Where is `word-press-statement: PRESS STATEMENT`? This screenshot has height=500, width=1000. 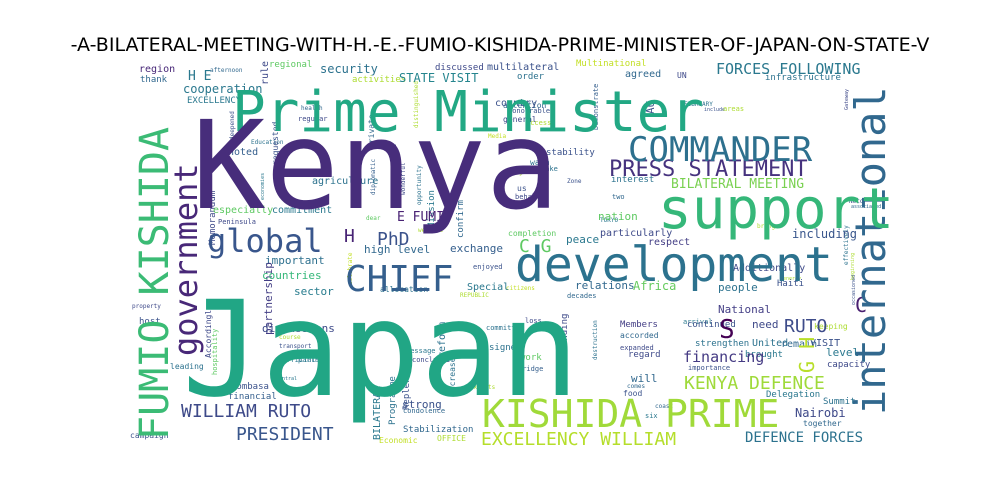 word-press-statement: PRESS STATEMENT is located at coordinates (708, 169).